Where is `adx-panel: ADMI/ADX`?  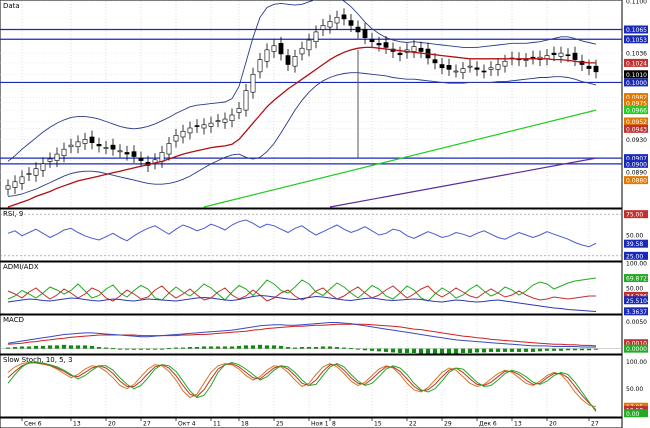 adx-panel: ADMI/ADX is located at coordinates (311, 288).